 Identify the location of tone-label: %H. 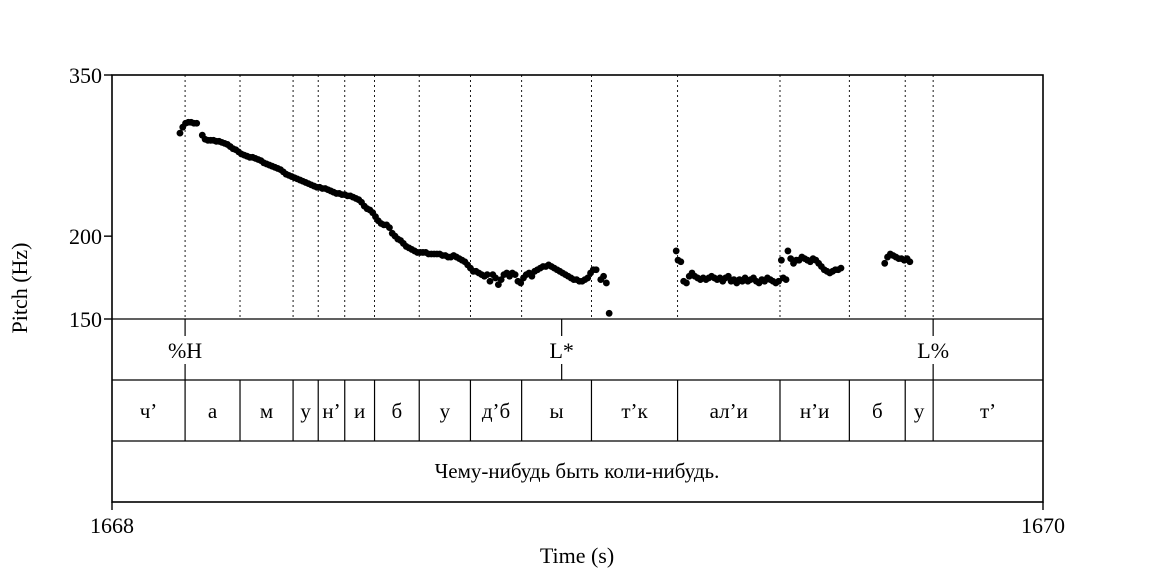
(185, 350).